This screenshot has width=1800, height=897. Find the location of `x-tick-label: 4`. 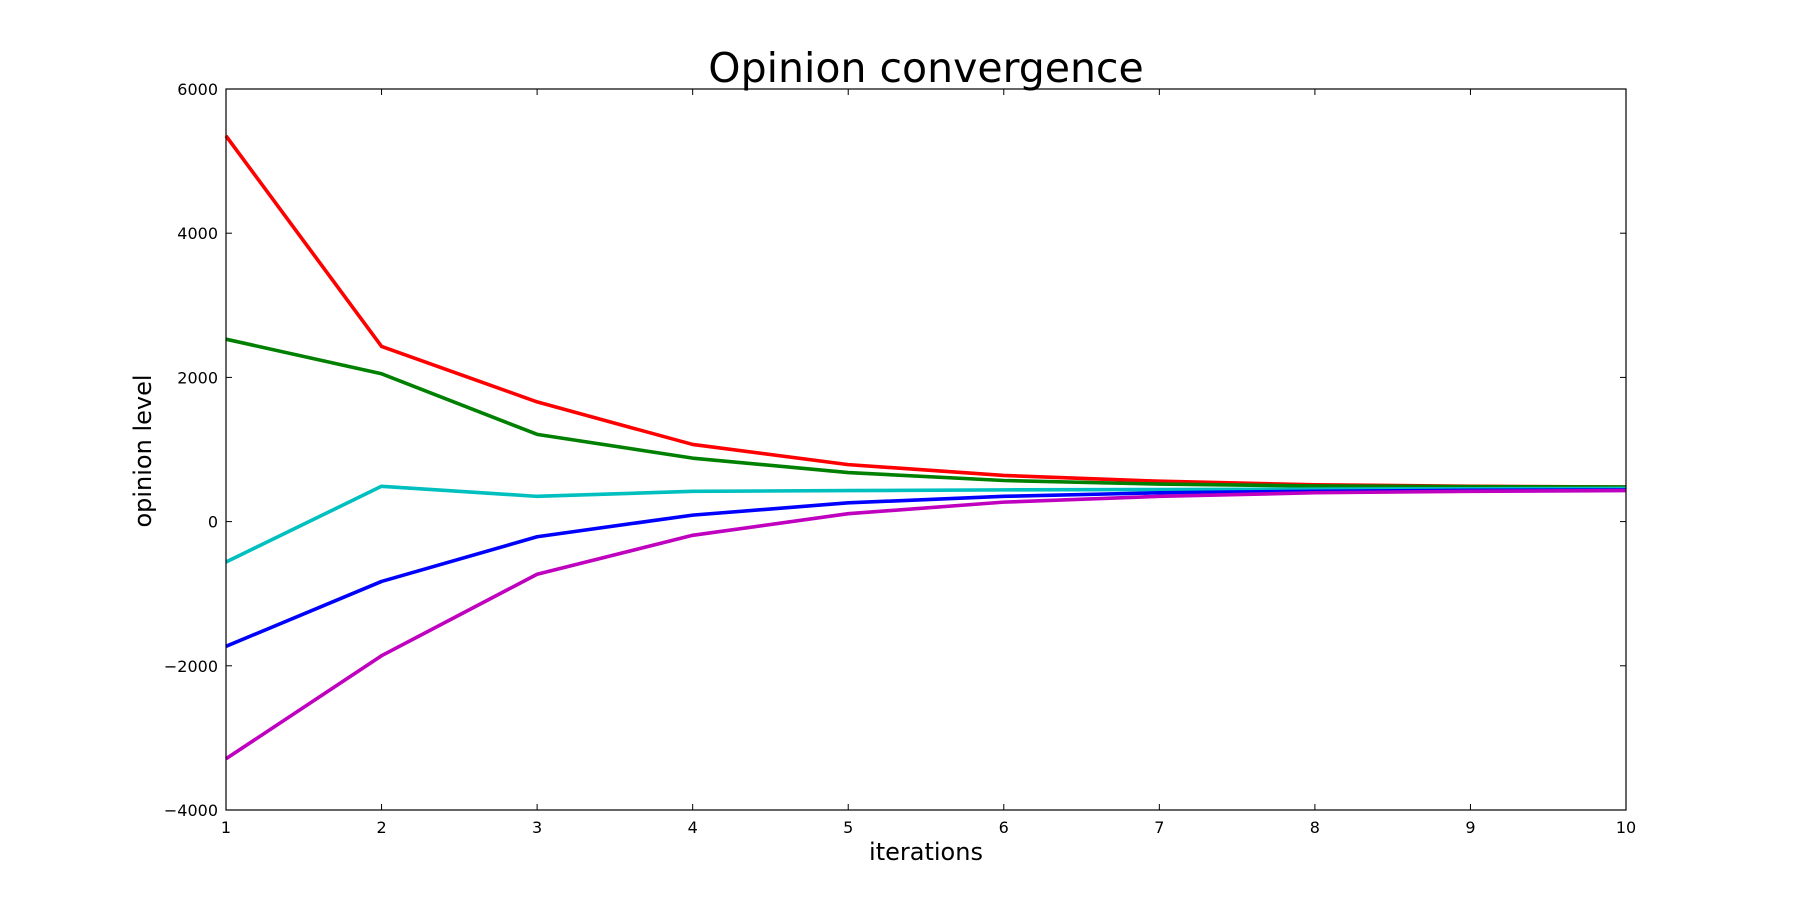

x-tick-label: 4 is located at coordinates (693, 827).